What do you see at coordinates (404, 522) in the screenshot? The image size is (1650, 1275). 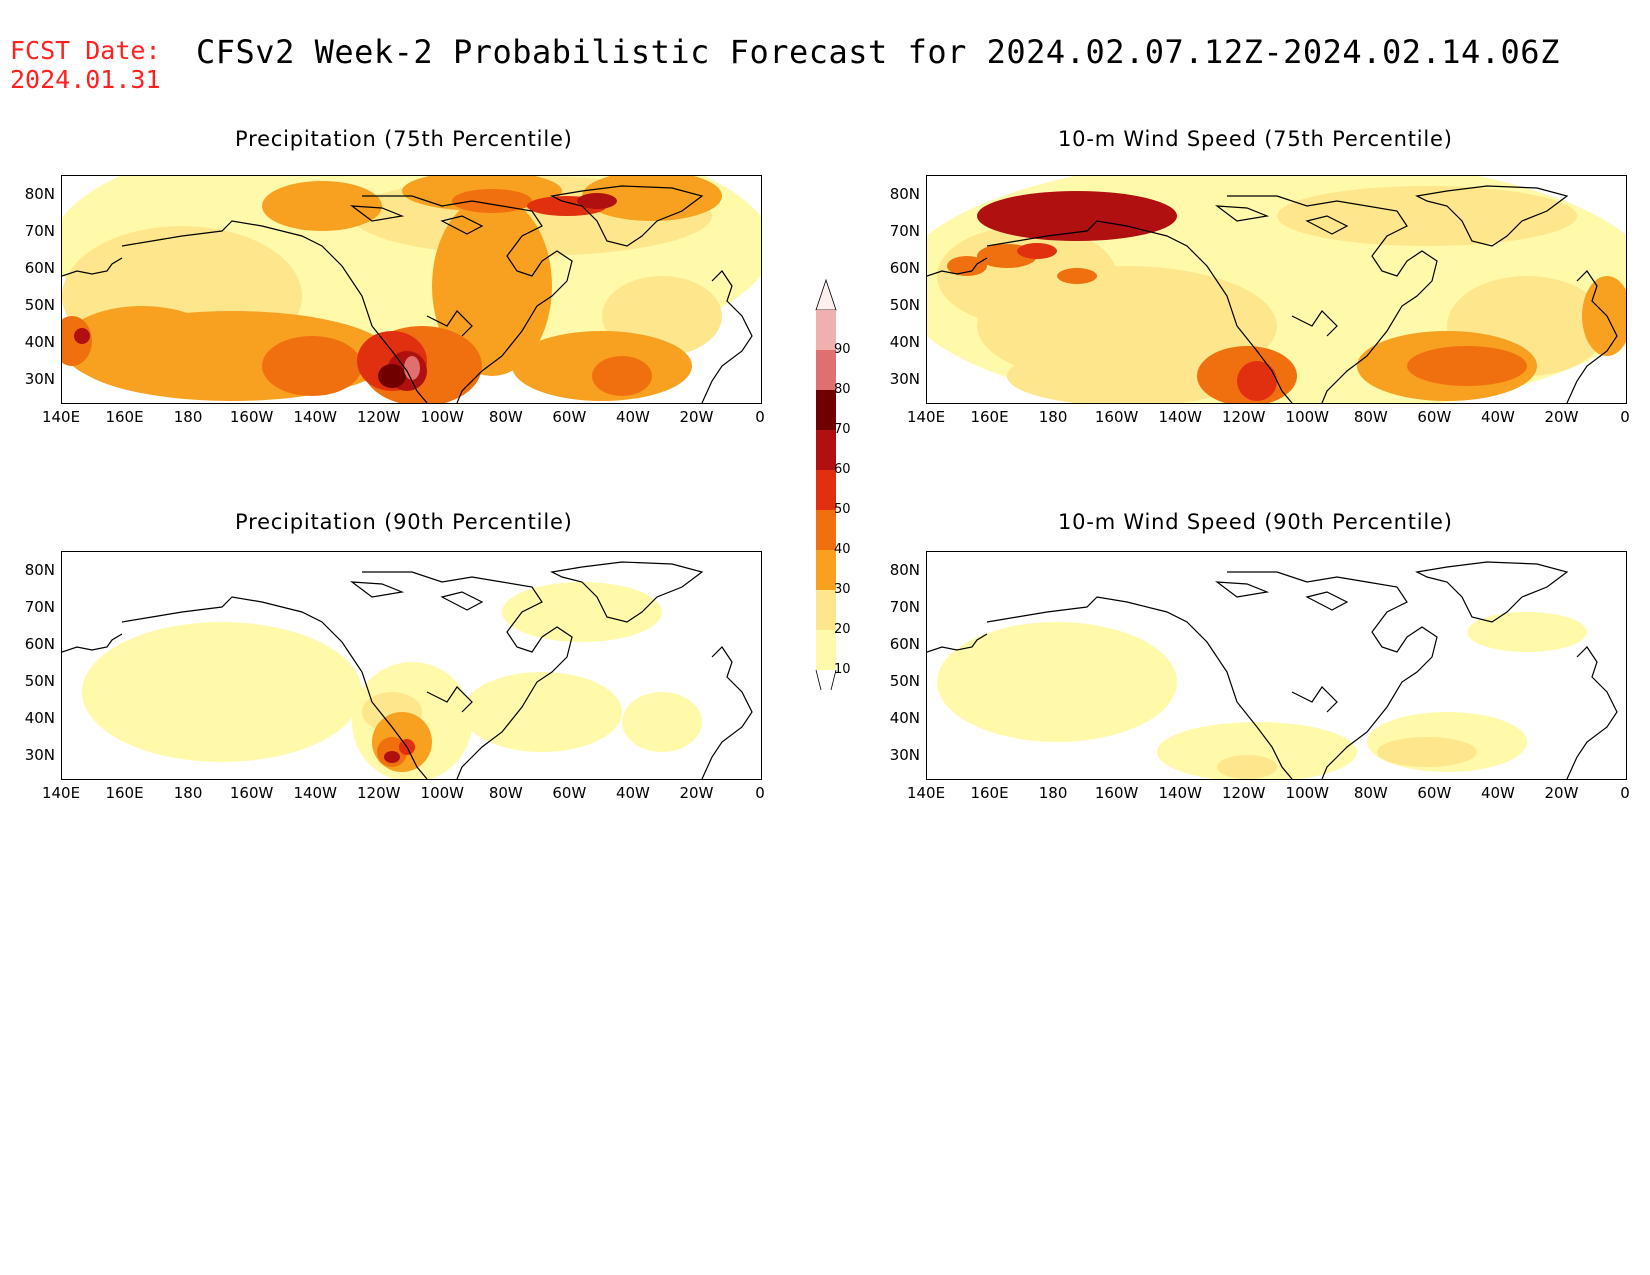 I see `panel-title: Precipitation (90th Percentile)` at bounding box center [404, 522].